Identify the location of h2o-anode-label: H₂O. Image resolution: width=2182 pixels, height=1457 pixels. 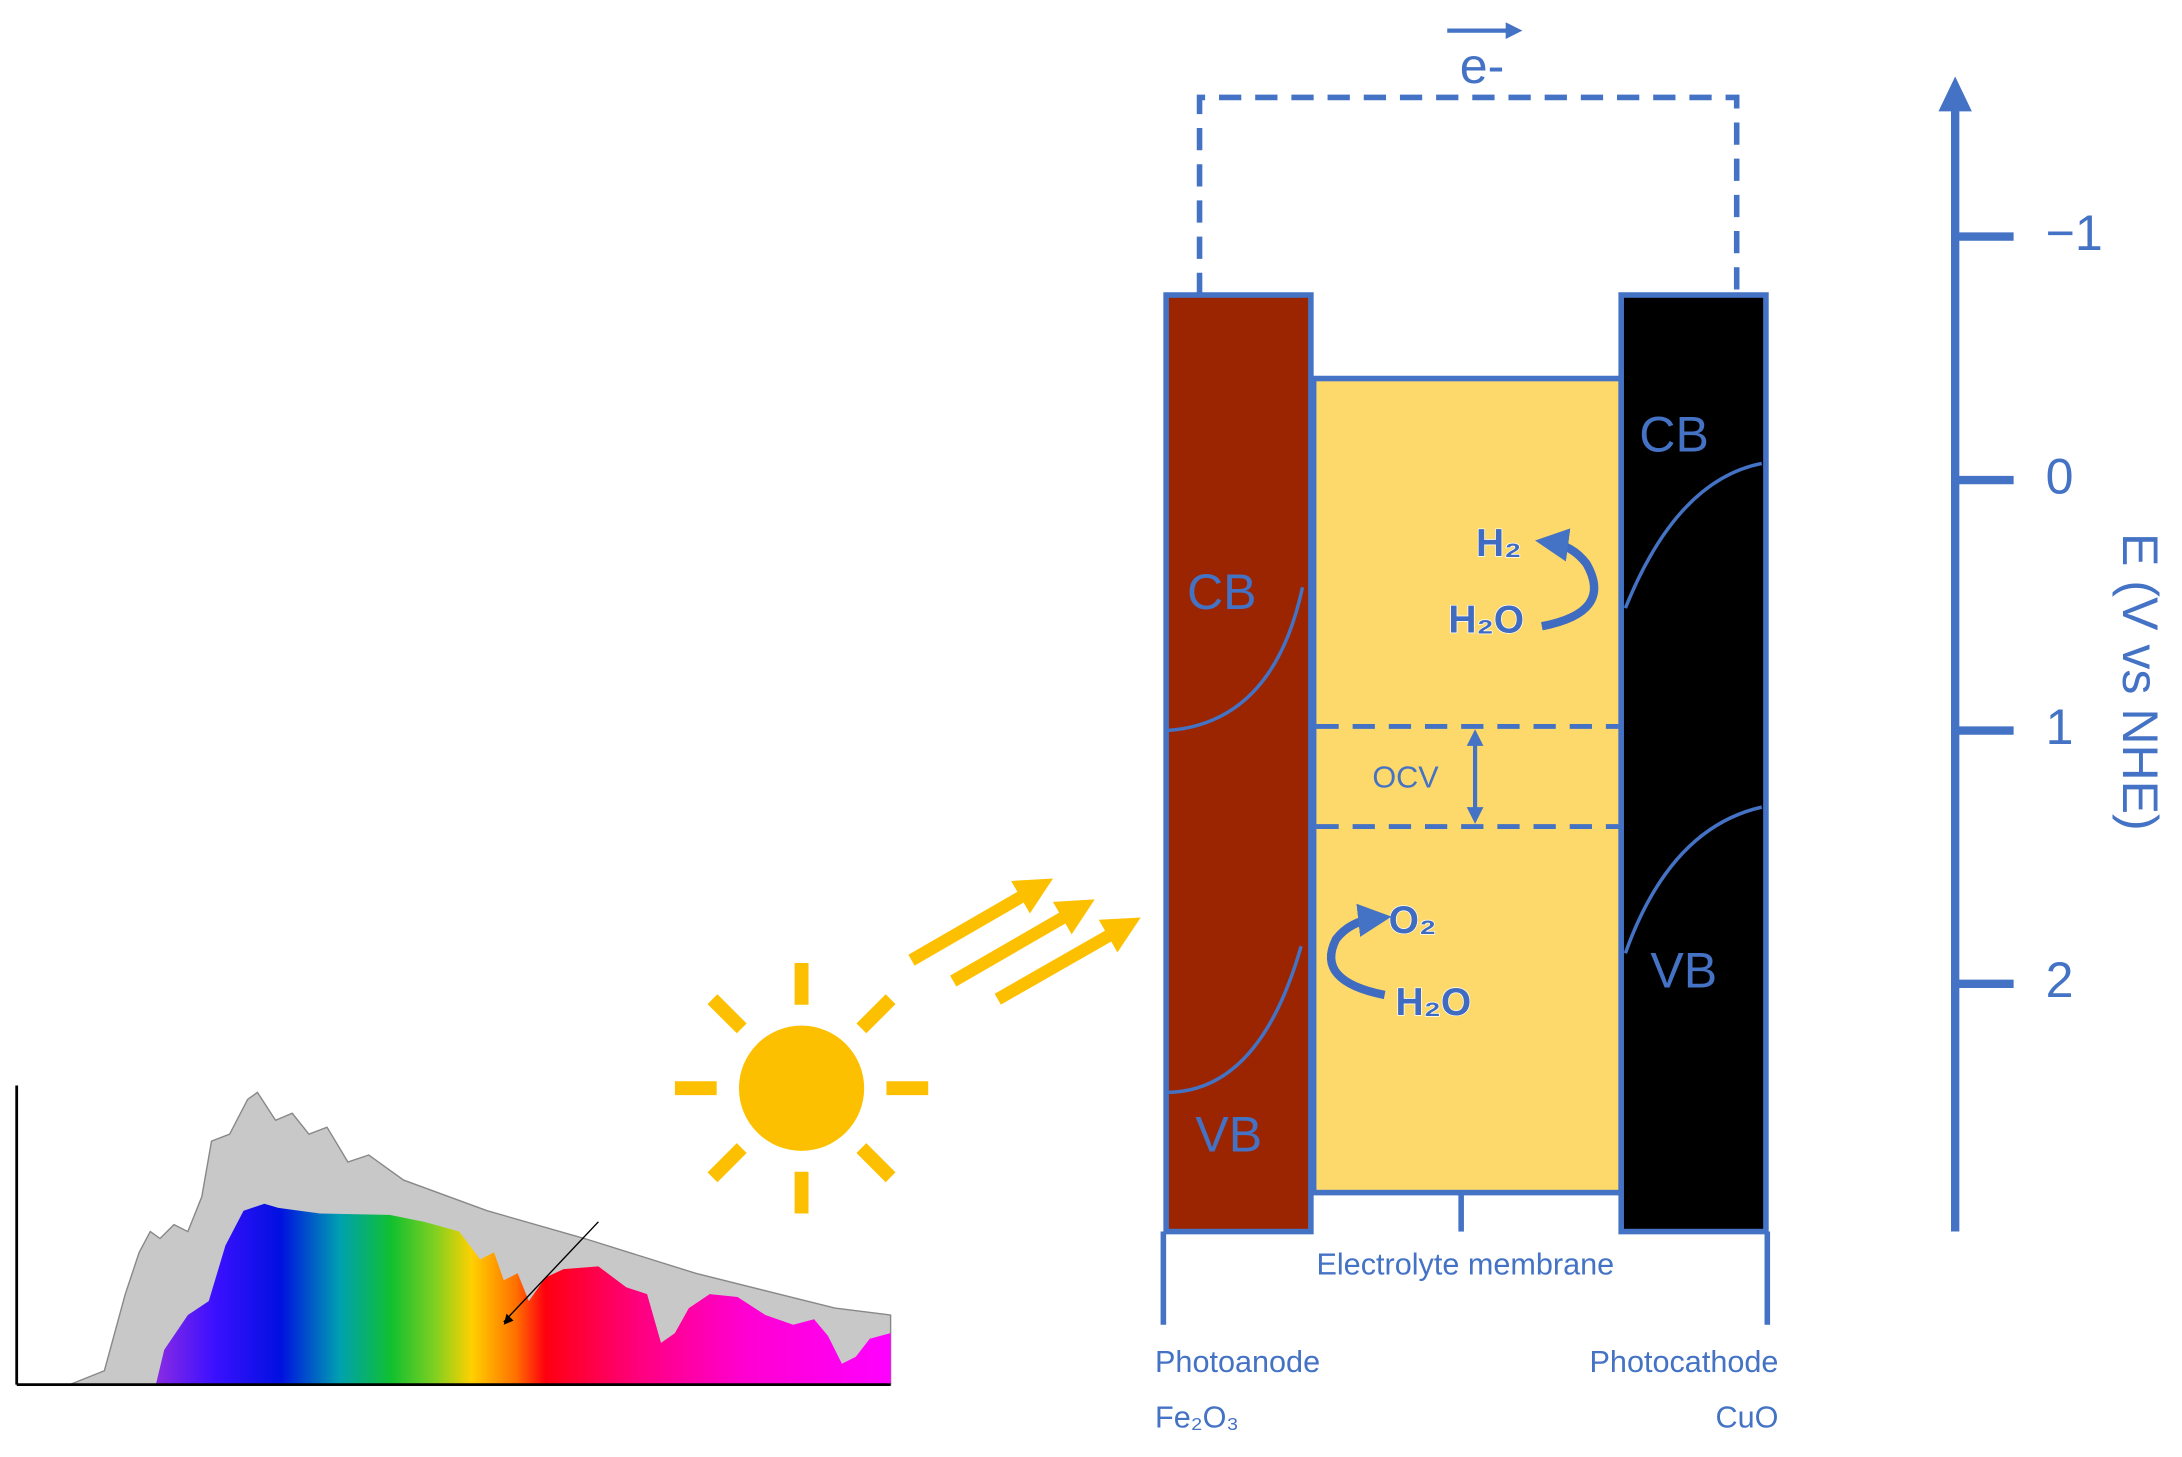
(1433, 1002).